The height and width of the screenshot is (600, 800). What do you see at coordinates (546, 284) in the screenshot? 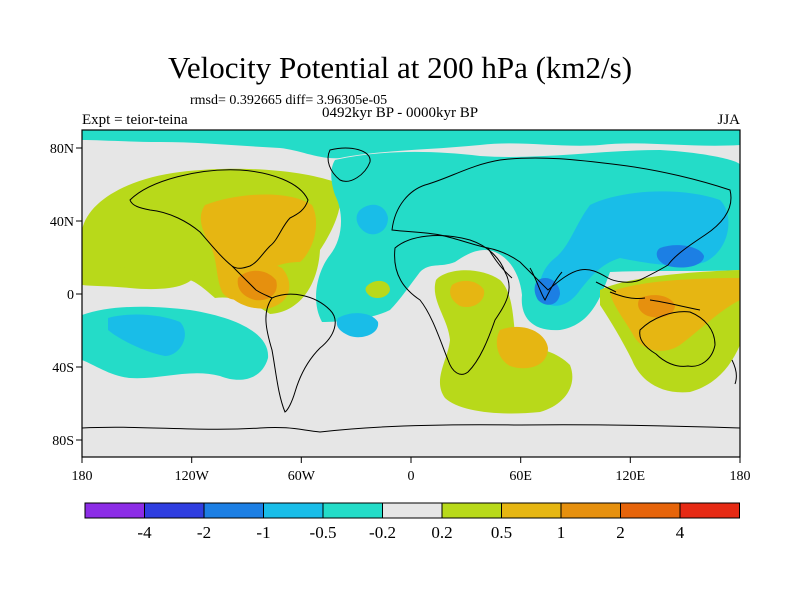
I see `coast-india` at bounding box center [546, 284].